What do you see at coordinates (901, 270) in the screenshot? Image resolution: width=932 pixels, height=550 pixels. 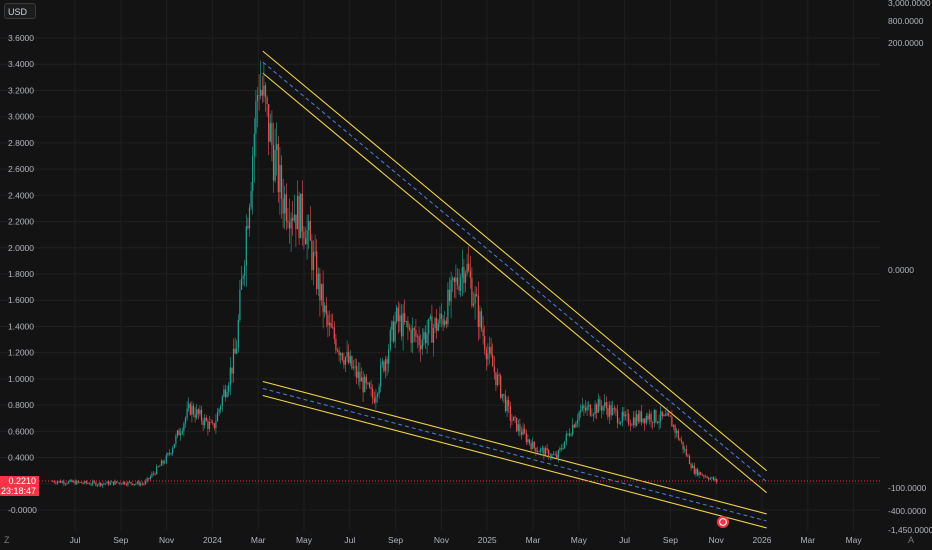 I see `right-axis-tick: 0.0000` at bounding box center [901, 270].